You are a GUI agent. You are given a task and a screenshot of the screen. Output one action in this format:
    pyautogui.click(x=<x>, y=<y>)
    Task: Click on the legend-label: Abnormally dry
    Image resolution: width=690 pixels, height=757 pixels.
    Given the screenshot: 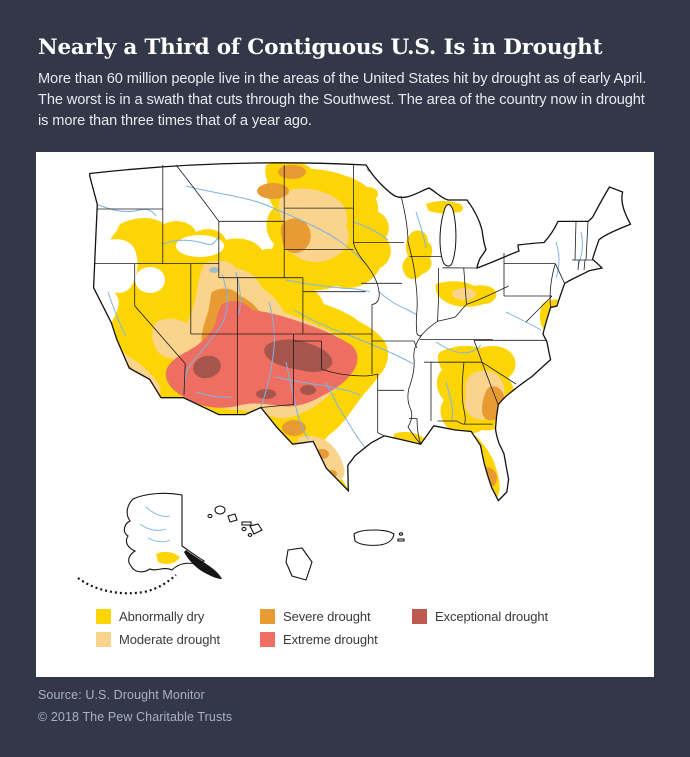 What is the action you would take?
    pyautogui.click(x=162, y=616)
    